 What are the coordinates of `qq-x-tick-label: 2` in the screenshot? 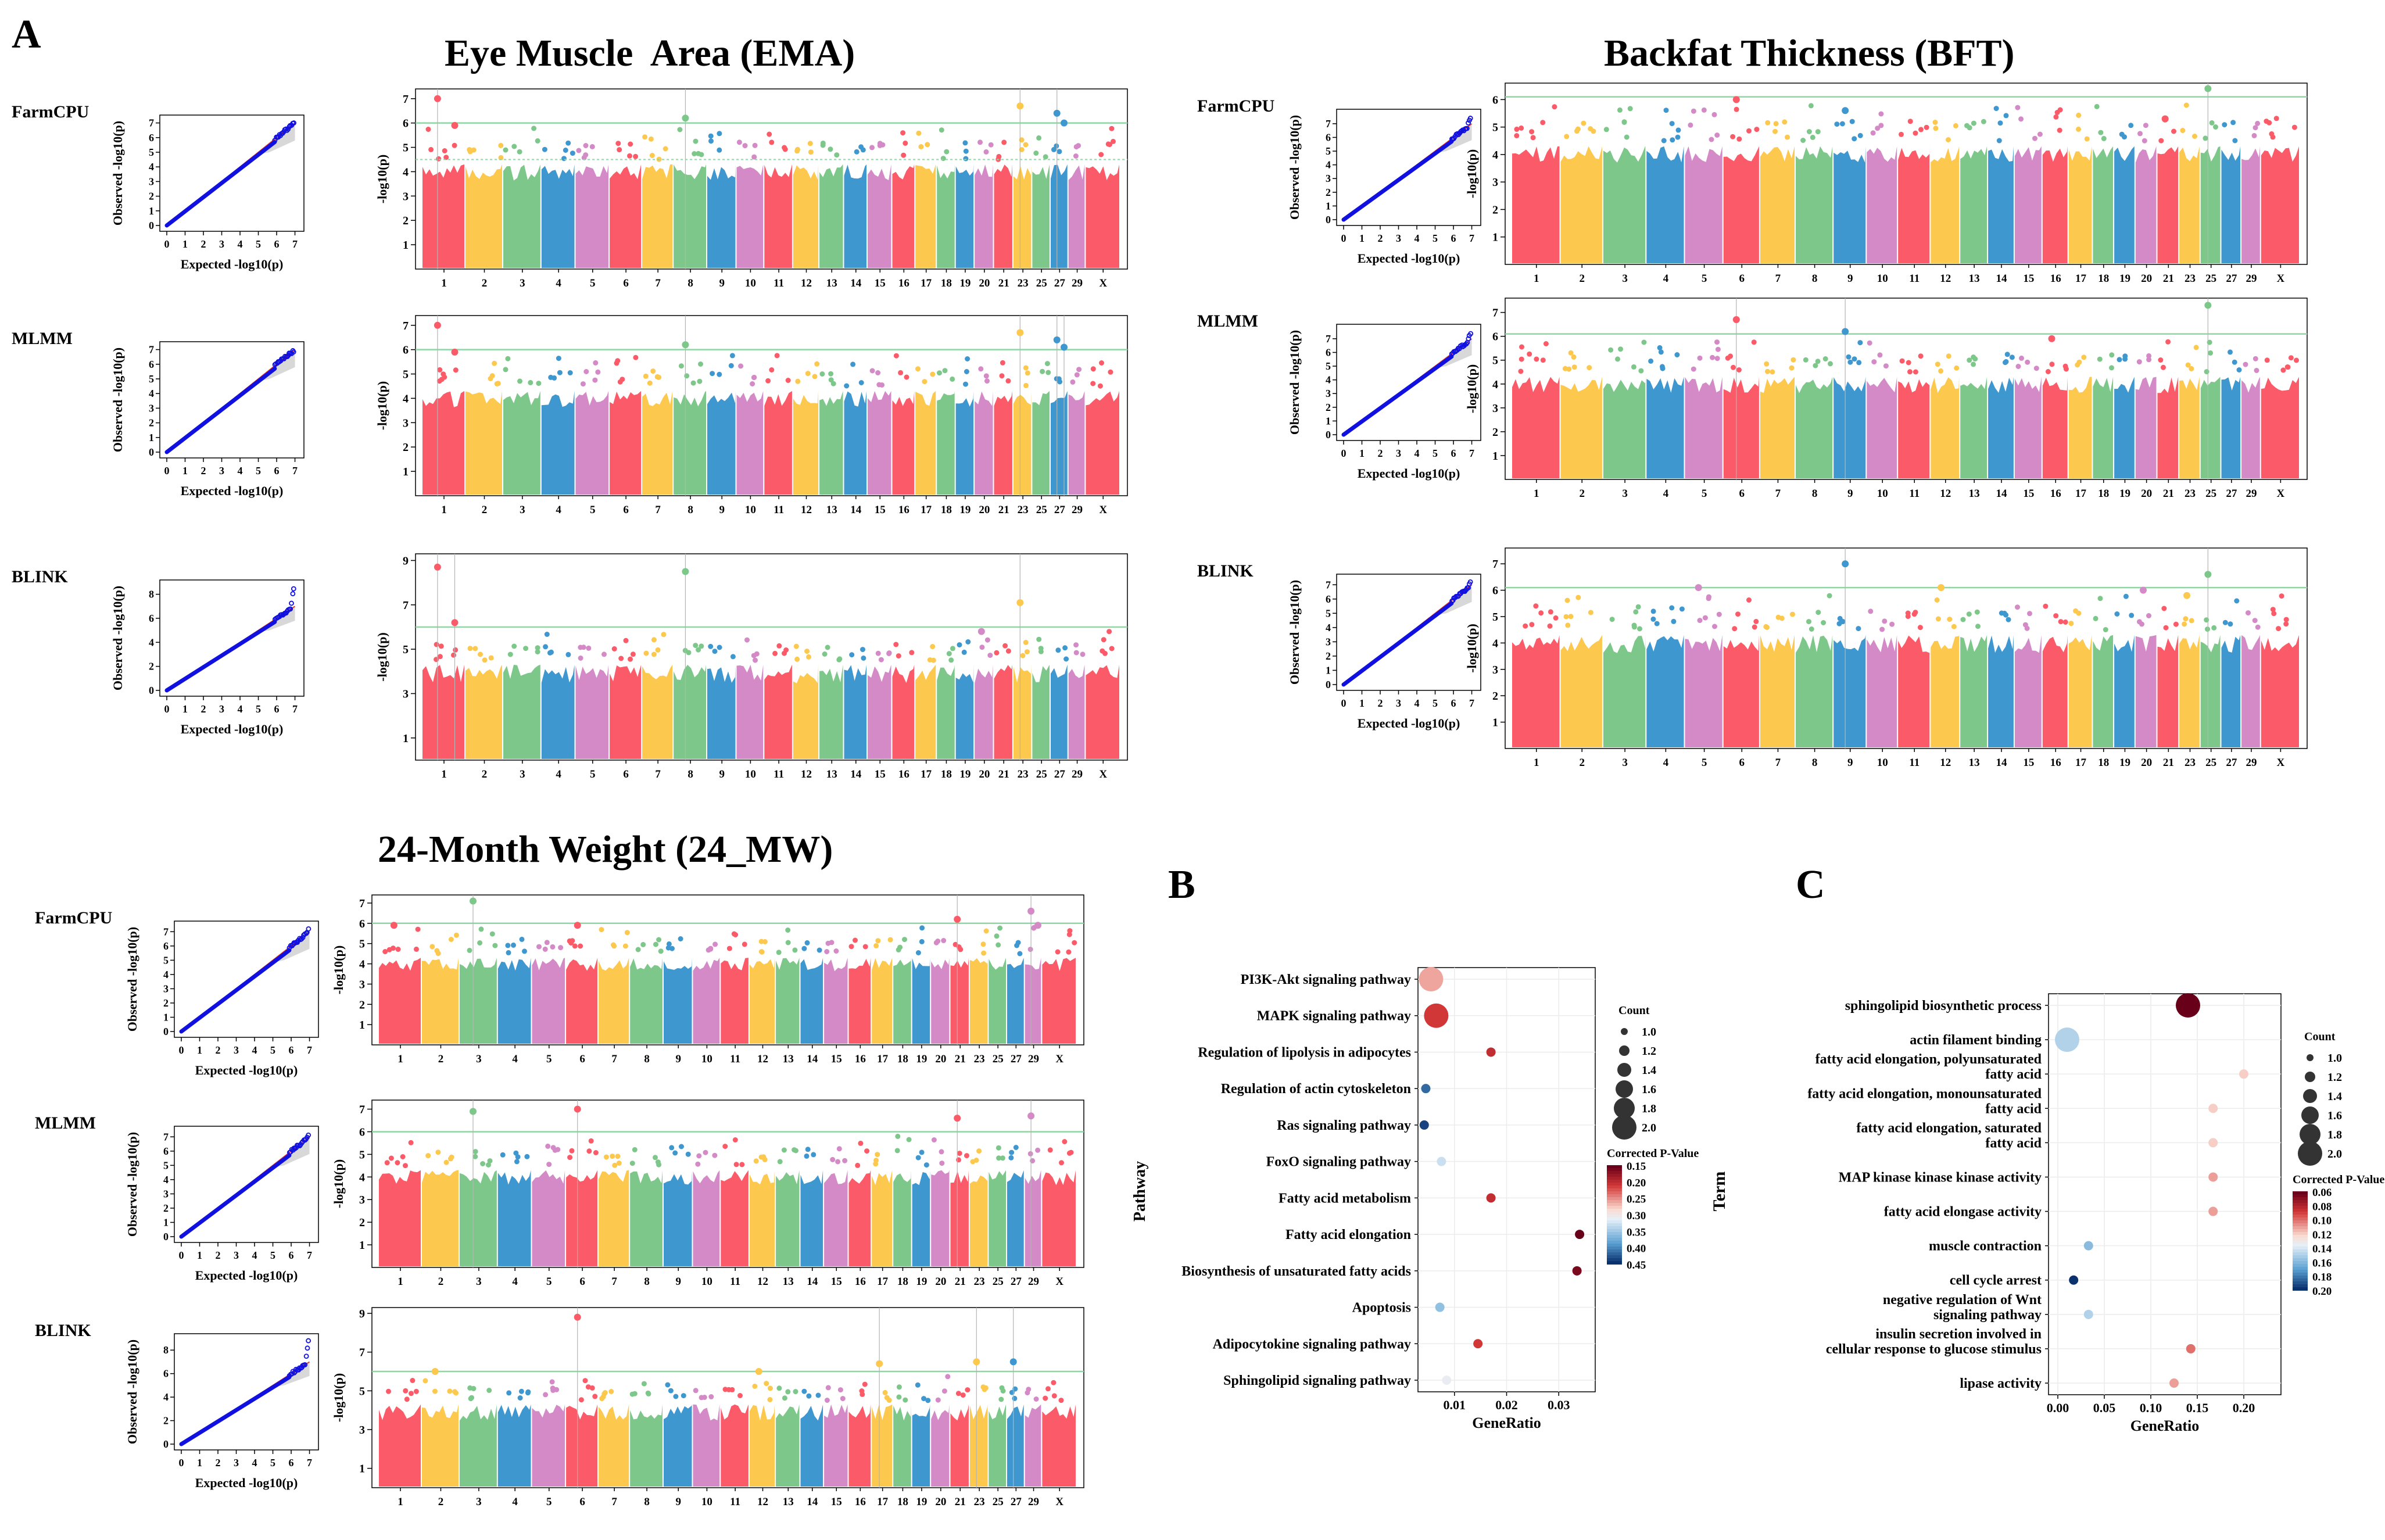 It's located at (203, 471).